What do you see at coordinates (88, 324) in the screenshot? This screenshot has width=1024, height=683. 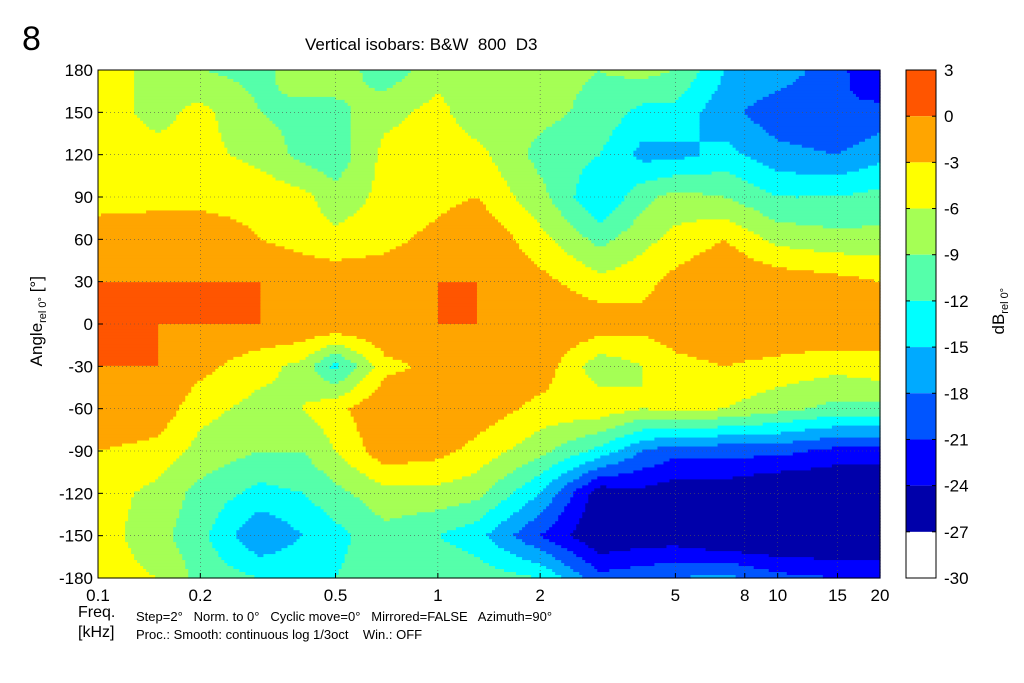 I see `y-tick-label: 0` at bounding box center [88, 324].